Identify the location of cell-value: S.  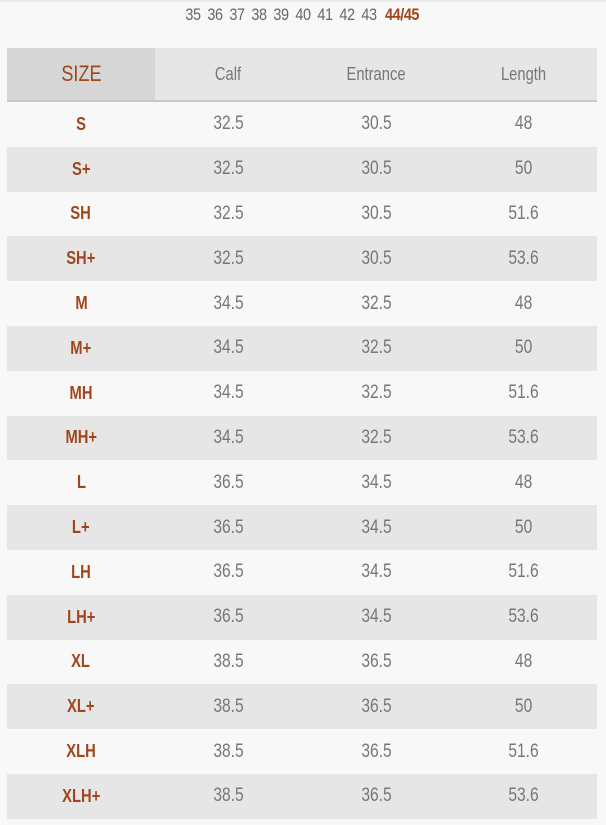
(81, 123).